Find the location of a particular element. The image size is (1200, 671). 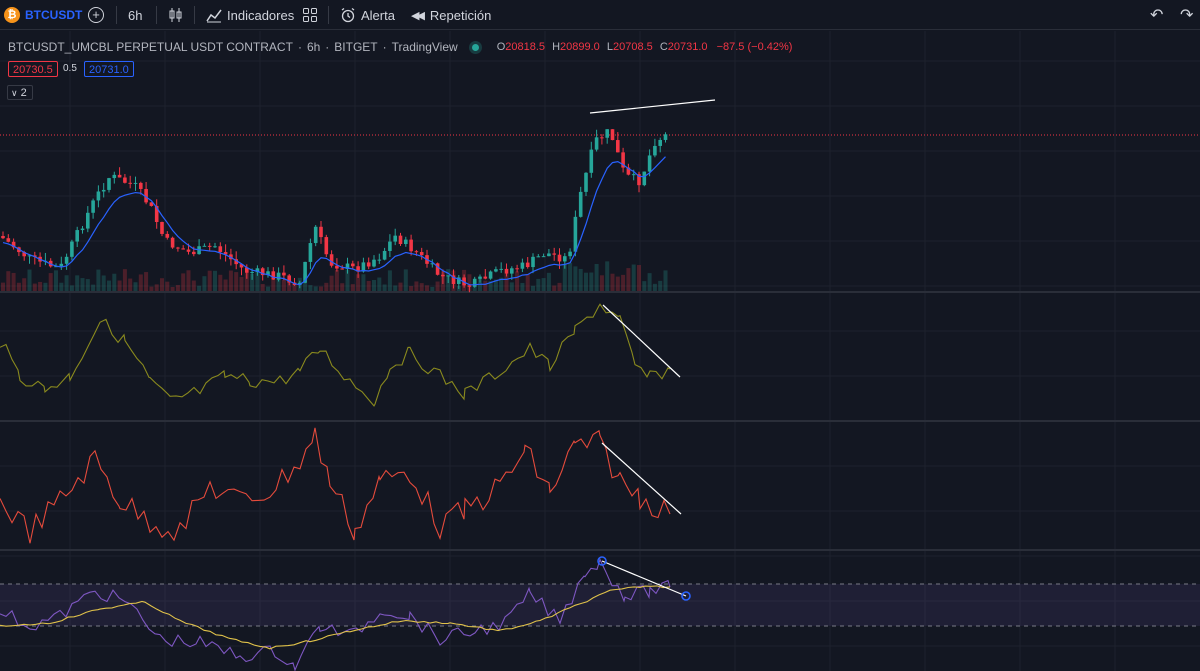

layouts-button is located at coordinates (310, 15).